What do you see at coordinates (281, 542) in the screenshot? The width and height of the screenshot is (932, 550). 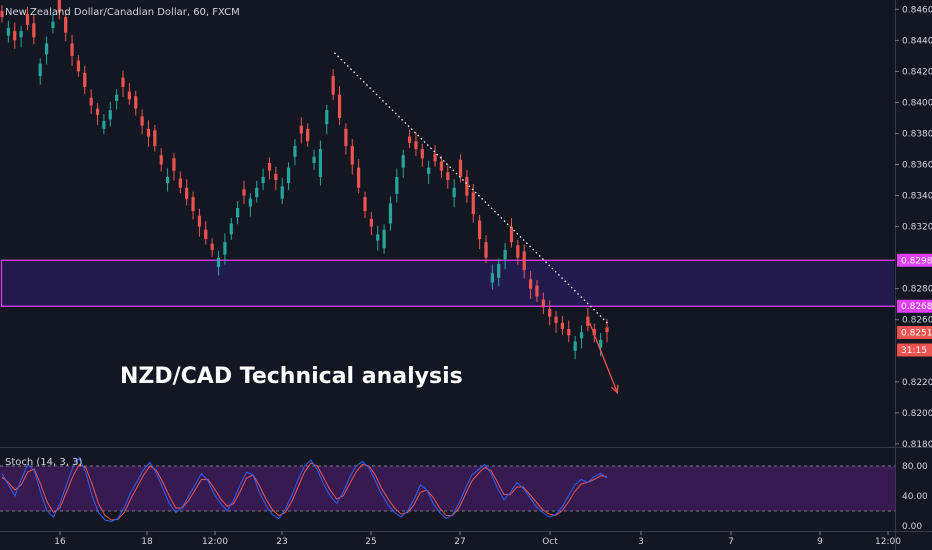 I see `time-tick-label: 23` at bounding box center [281, 542].